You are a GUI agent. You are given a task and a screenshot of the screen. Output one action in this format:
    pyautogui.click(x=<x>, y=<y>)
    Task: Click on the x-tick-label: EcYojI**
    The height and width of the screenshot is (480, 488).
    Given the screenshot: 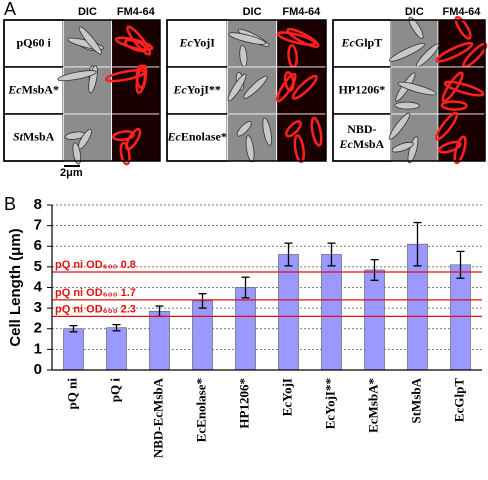 What is the action you would take?
    pyautogui.click(x=329, y=403)
    